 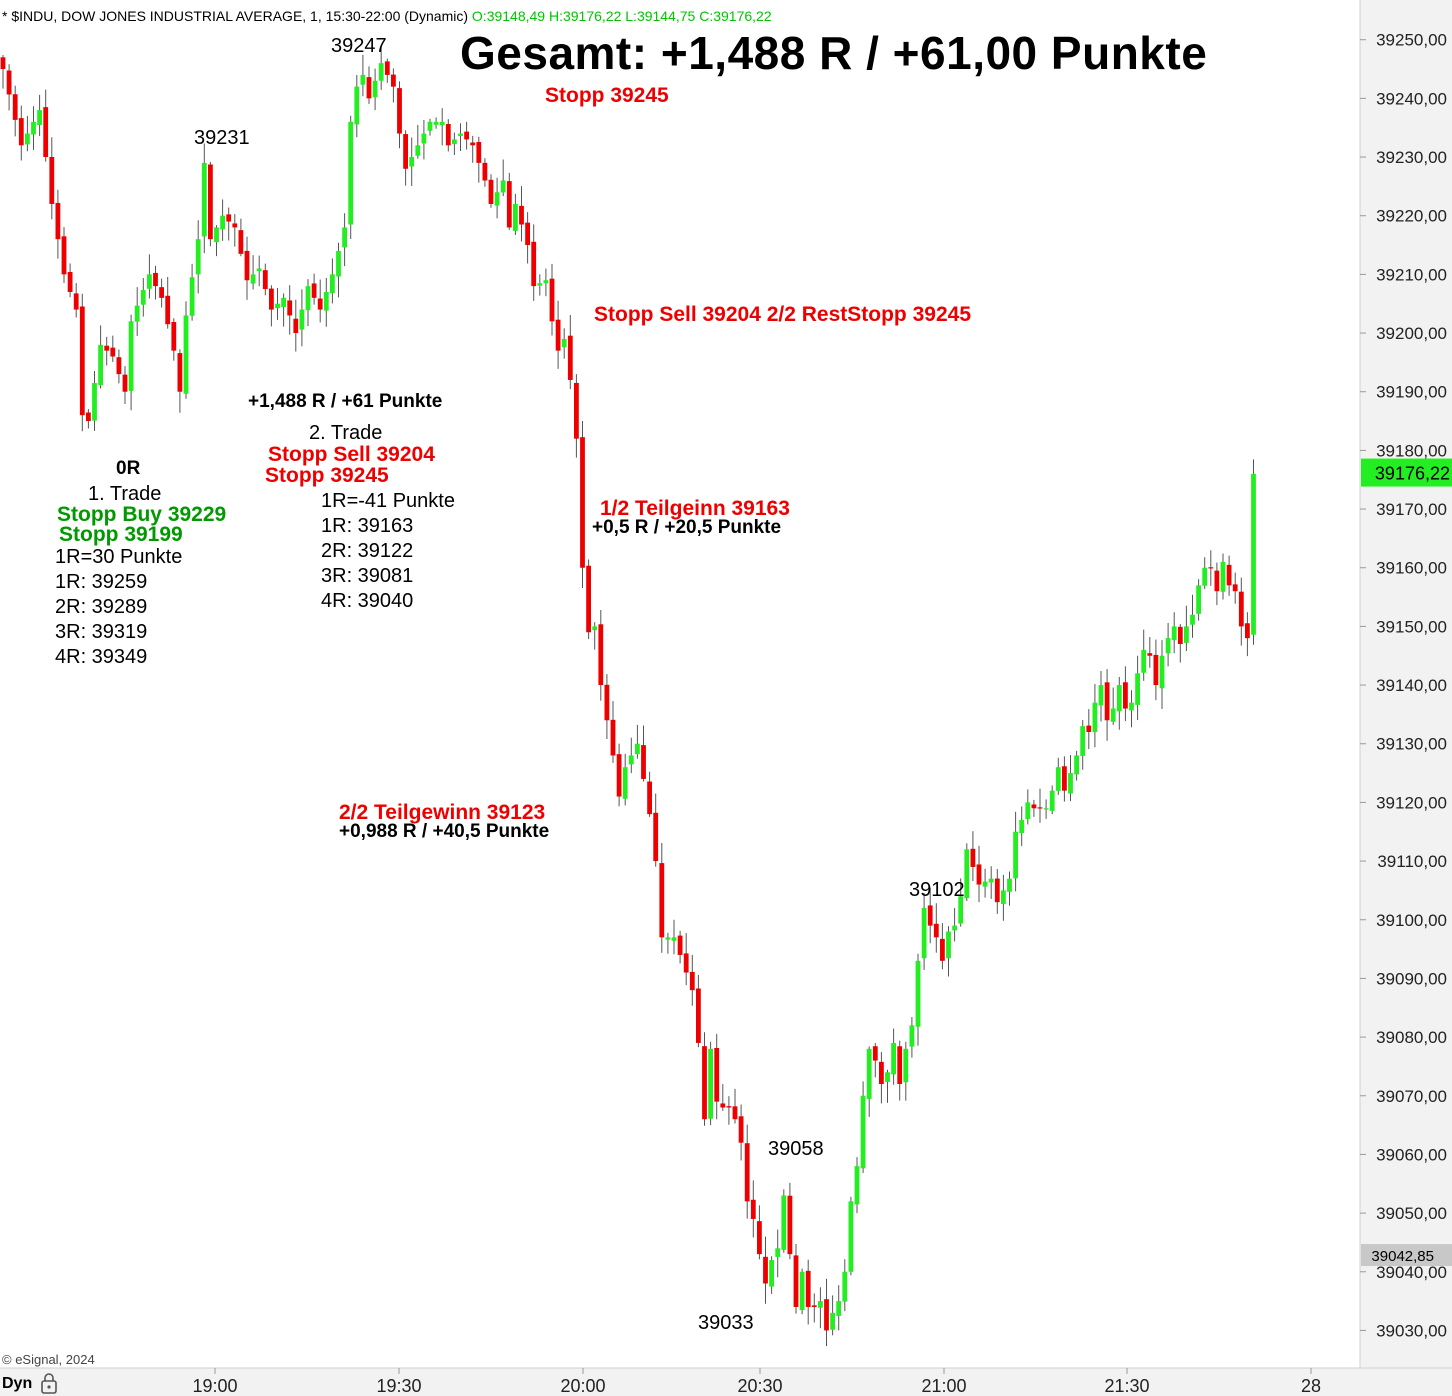 I want to click on total-result-label: Gesamt: +1,488 R / +61,00 Punkte, so click(x=834, y=53).